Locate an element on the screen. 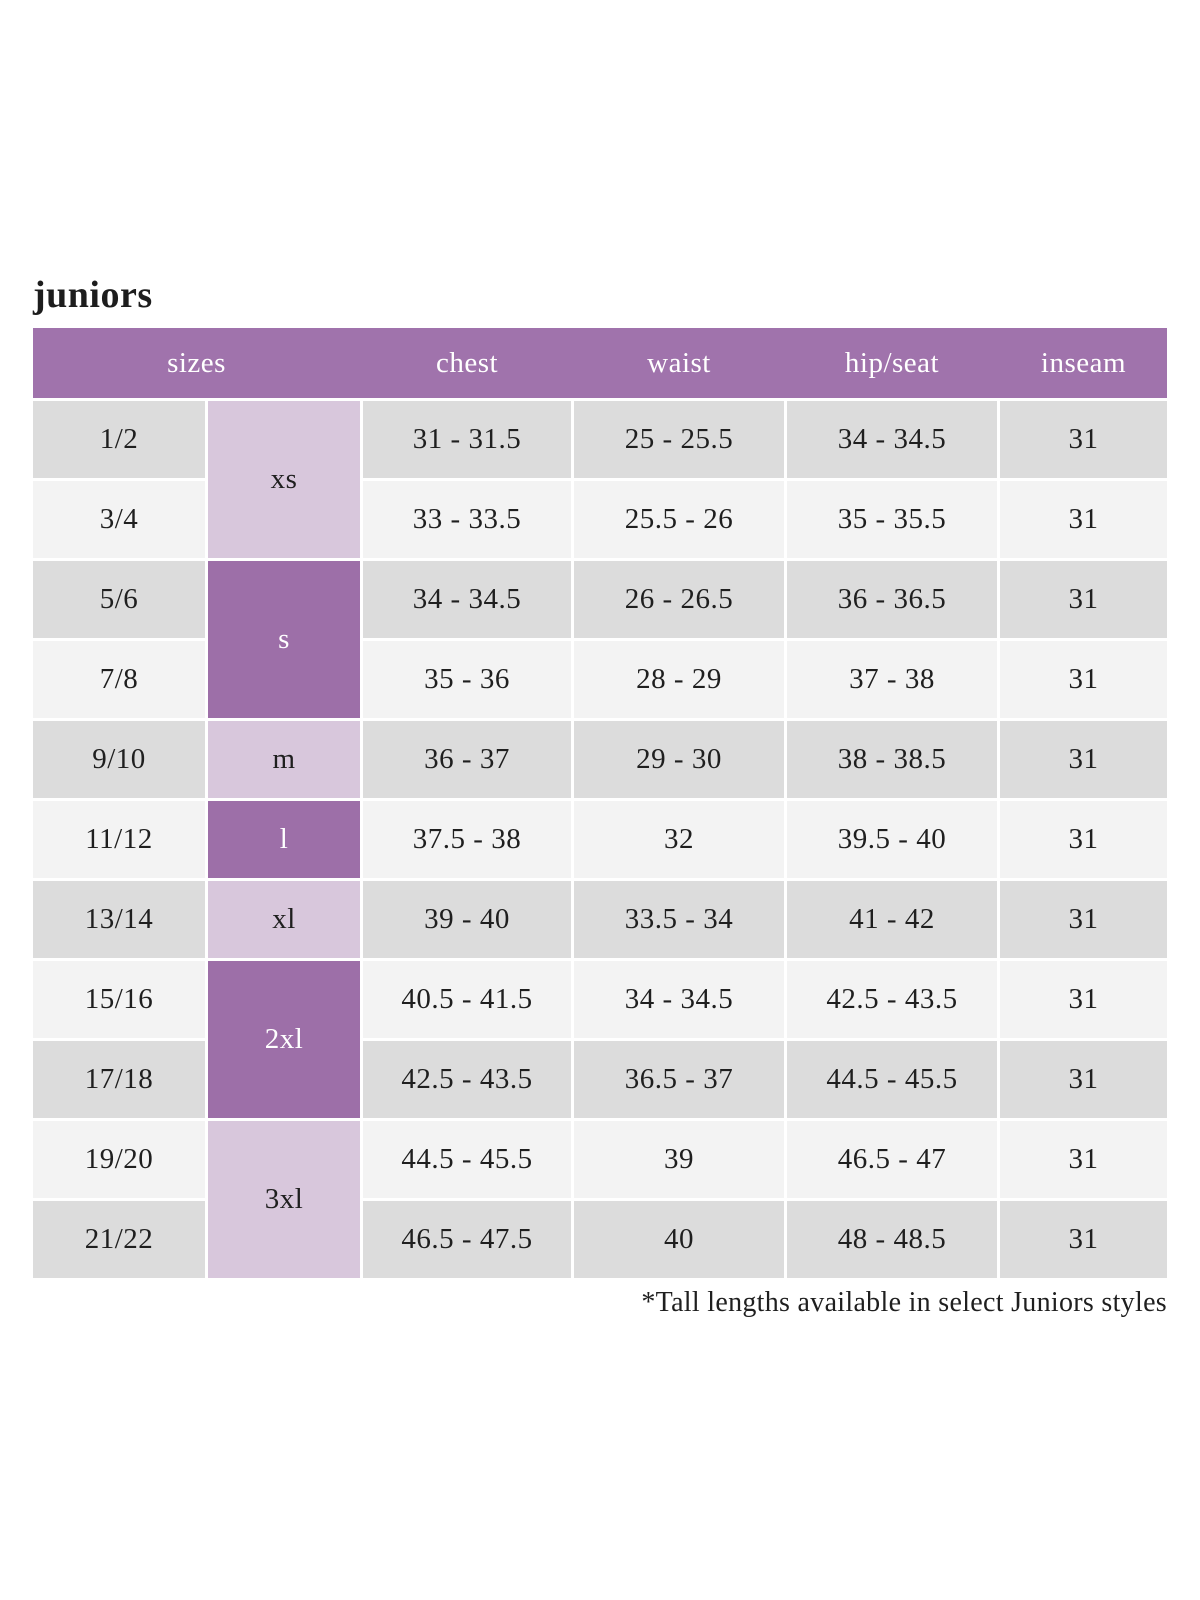  chest-cell: 36 - 37 is located at coordinates (467, 759).